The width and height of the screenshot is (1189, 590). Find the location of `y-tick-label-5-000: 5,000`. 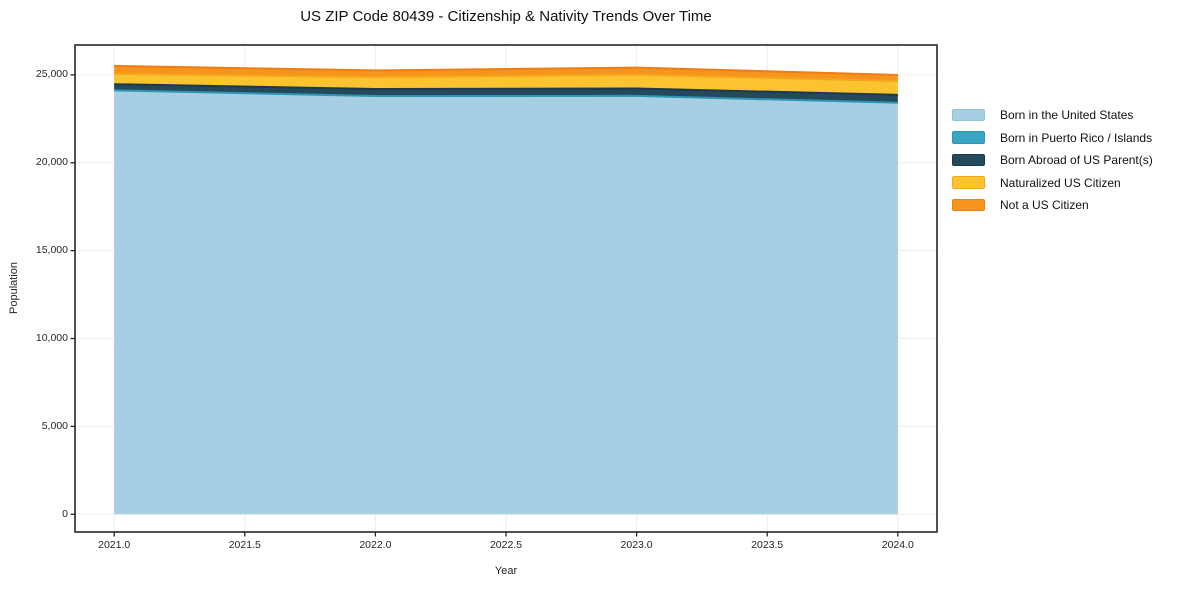

y-tick-label-5-000: 5,000 is located at coordinates (54, 425).